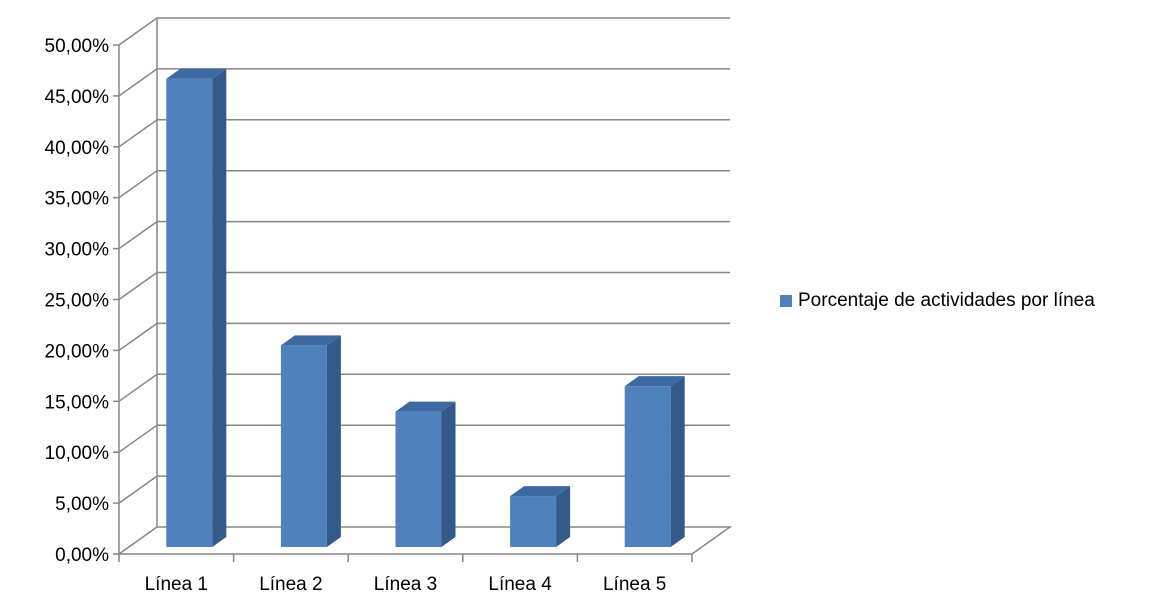  Describe the element at coordinates (82, 504) in the screenshot. I see `y-tick-label: 5,00%` at that location.